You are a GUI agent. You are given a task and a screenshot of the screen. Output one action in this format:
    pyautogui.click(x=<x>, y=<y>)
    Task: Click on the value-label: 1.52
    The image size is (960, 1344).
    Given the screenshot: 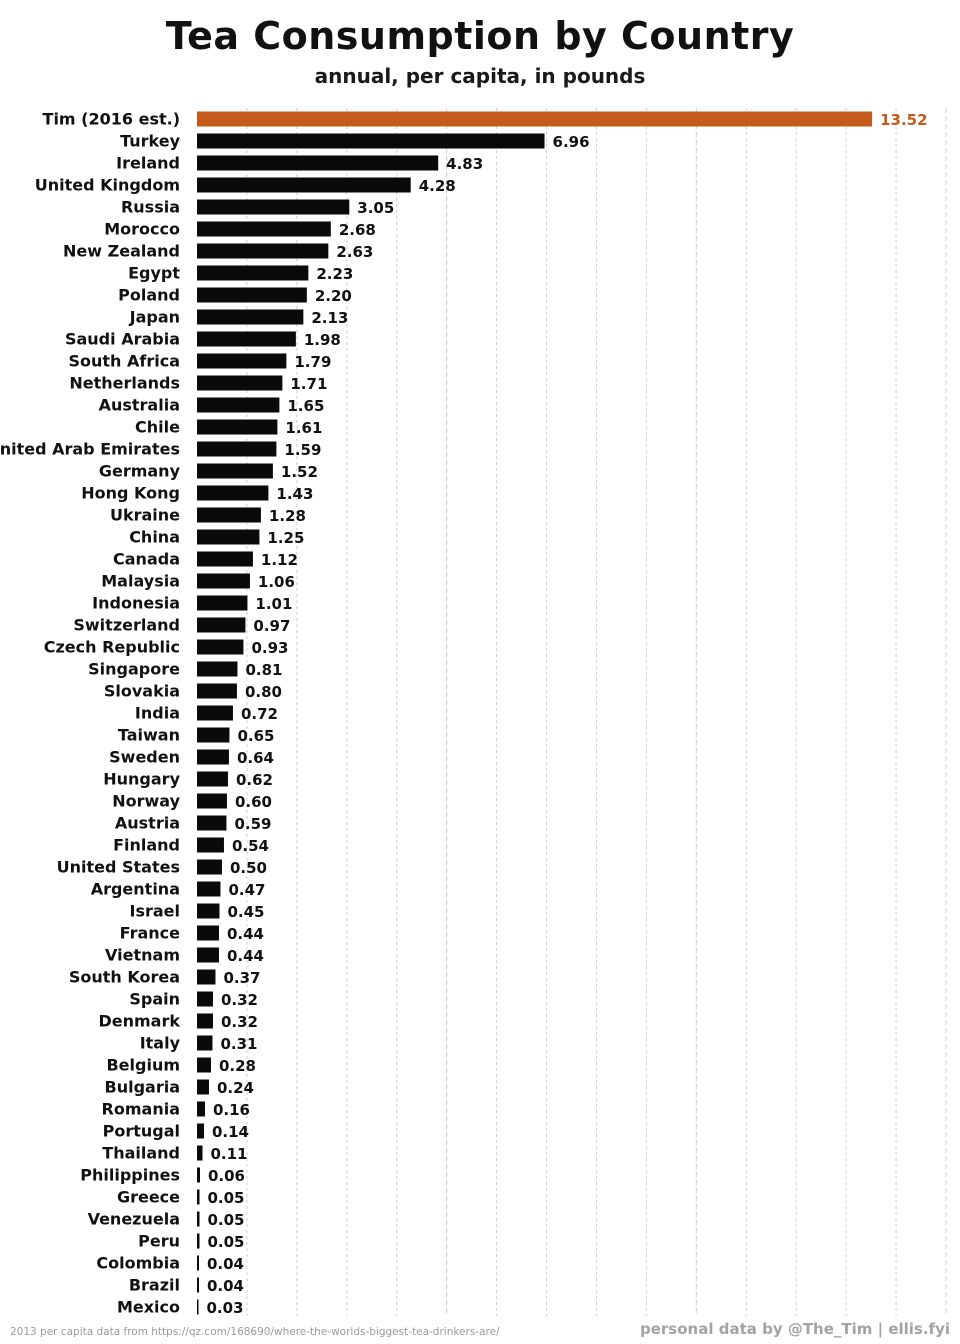 What is the action you would take?
    pyautogui.click(x=299, y=472)
    